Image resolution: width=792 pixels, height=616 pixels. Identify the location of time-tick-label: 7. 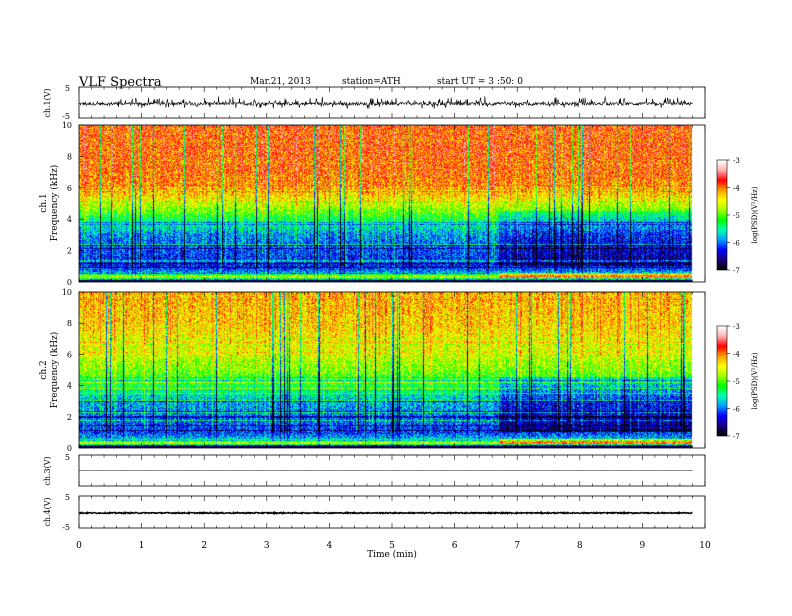
(517, 546).